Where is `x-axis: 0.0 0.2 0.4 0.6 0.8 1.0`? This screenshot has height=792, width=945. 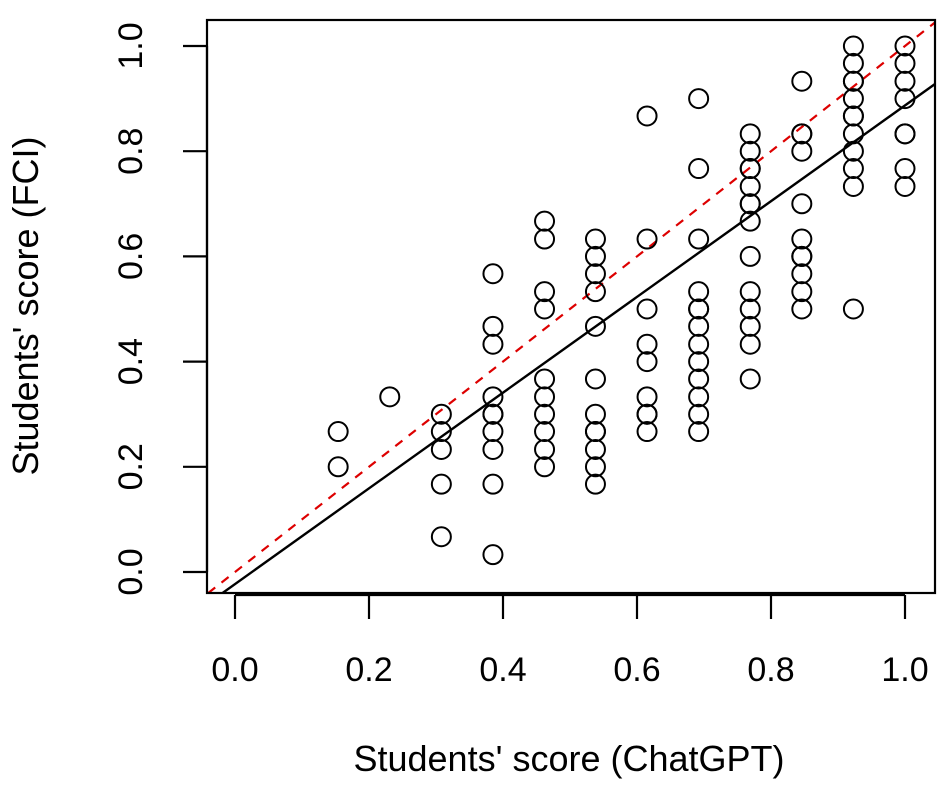
x-axis: 0.0 0.2 0.4 0.6 0.8 1.0 is located at coordinates (570, 641).